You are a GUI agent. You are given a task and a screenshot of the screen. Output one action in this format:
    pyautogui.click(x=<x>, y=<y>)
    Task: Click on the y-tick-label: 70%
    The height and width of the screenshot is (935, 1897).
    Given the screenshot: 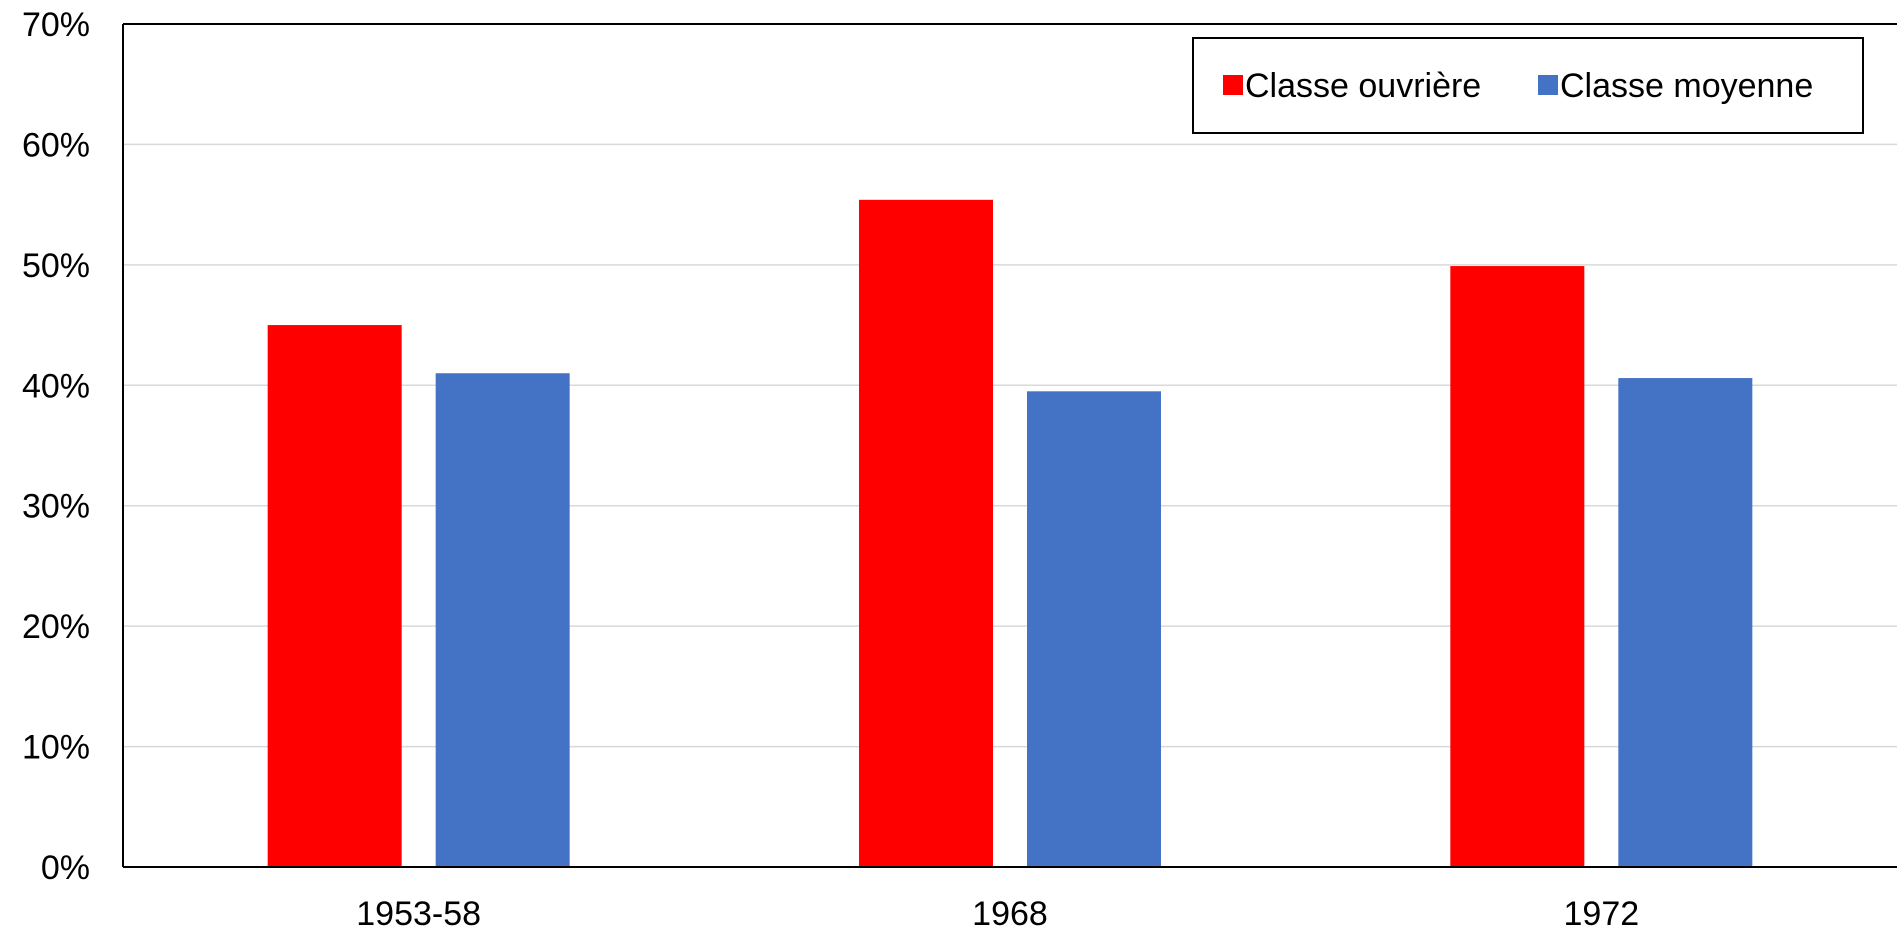 What is the action you would take?
    pyautogui.click(x=56, y=25)
    